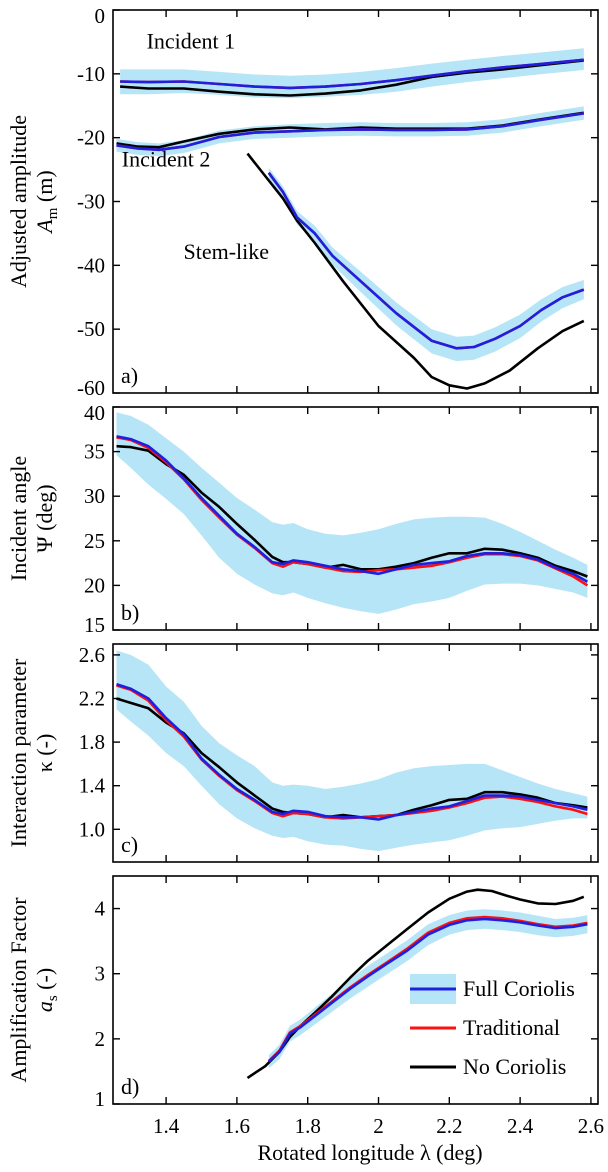 The height and width of the screenshot is (1172, 608). I want to click on y-axis-label: Amplification Factor, so click(18, 990).